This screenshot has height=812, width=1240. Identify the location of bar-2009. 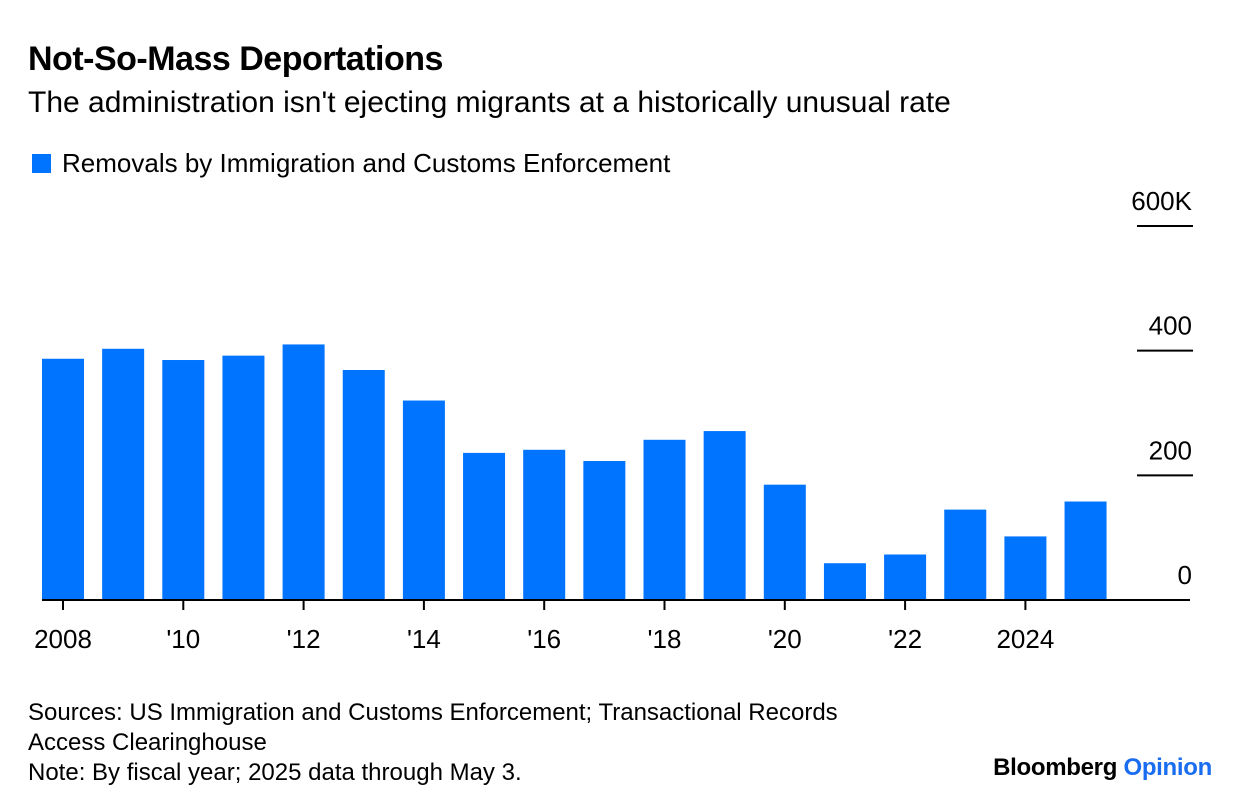
(123, 474).